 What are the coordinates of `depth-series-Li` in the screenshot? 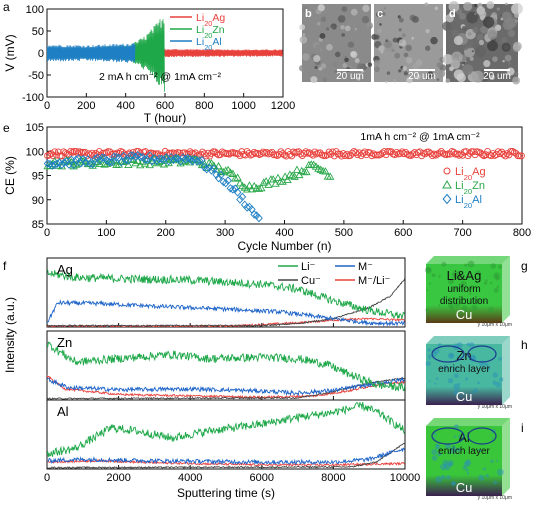 It's located at (226, 366).